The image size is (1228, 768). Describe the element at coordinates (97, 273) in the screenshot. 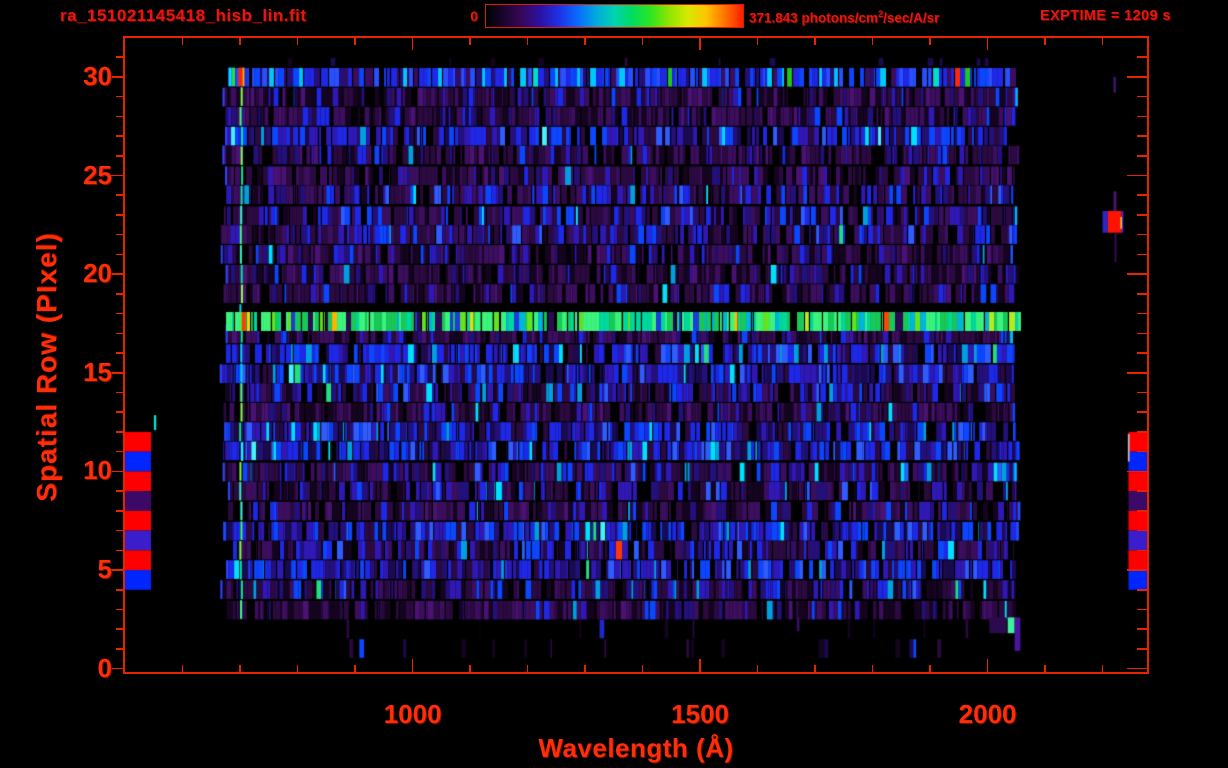

I see `y-tick-label: 20` at that location.